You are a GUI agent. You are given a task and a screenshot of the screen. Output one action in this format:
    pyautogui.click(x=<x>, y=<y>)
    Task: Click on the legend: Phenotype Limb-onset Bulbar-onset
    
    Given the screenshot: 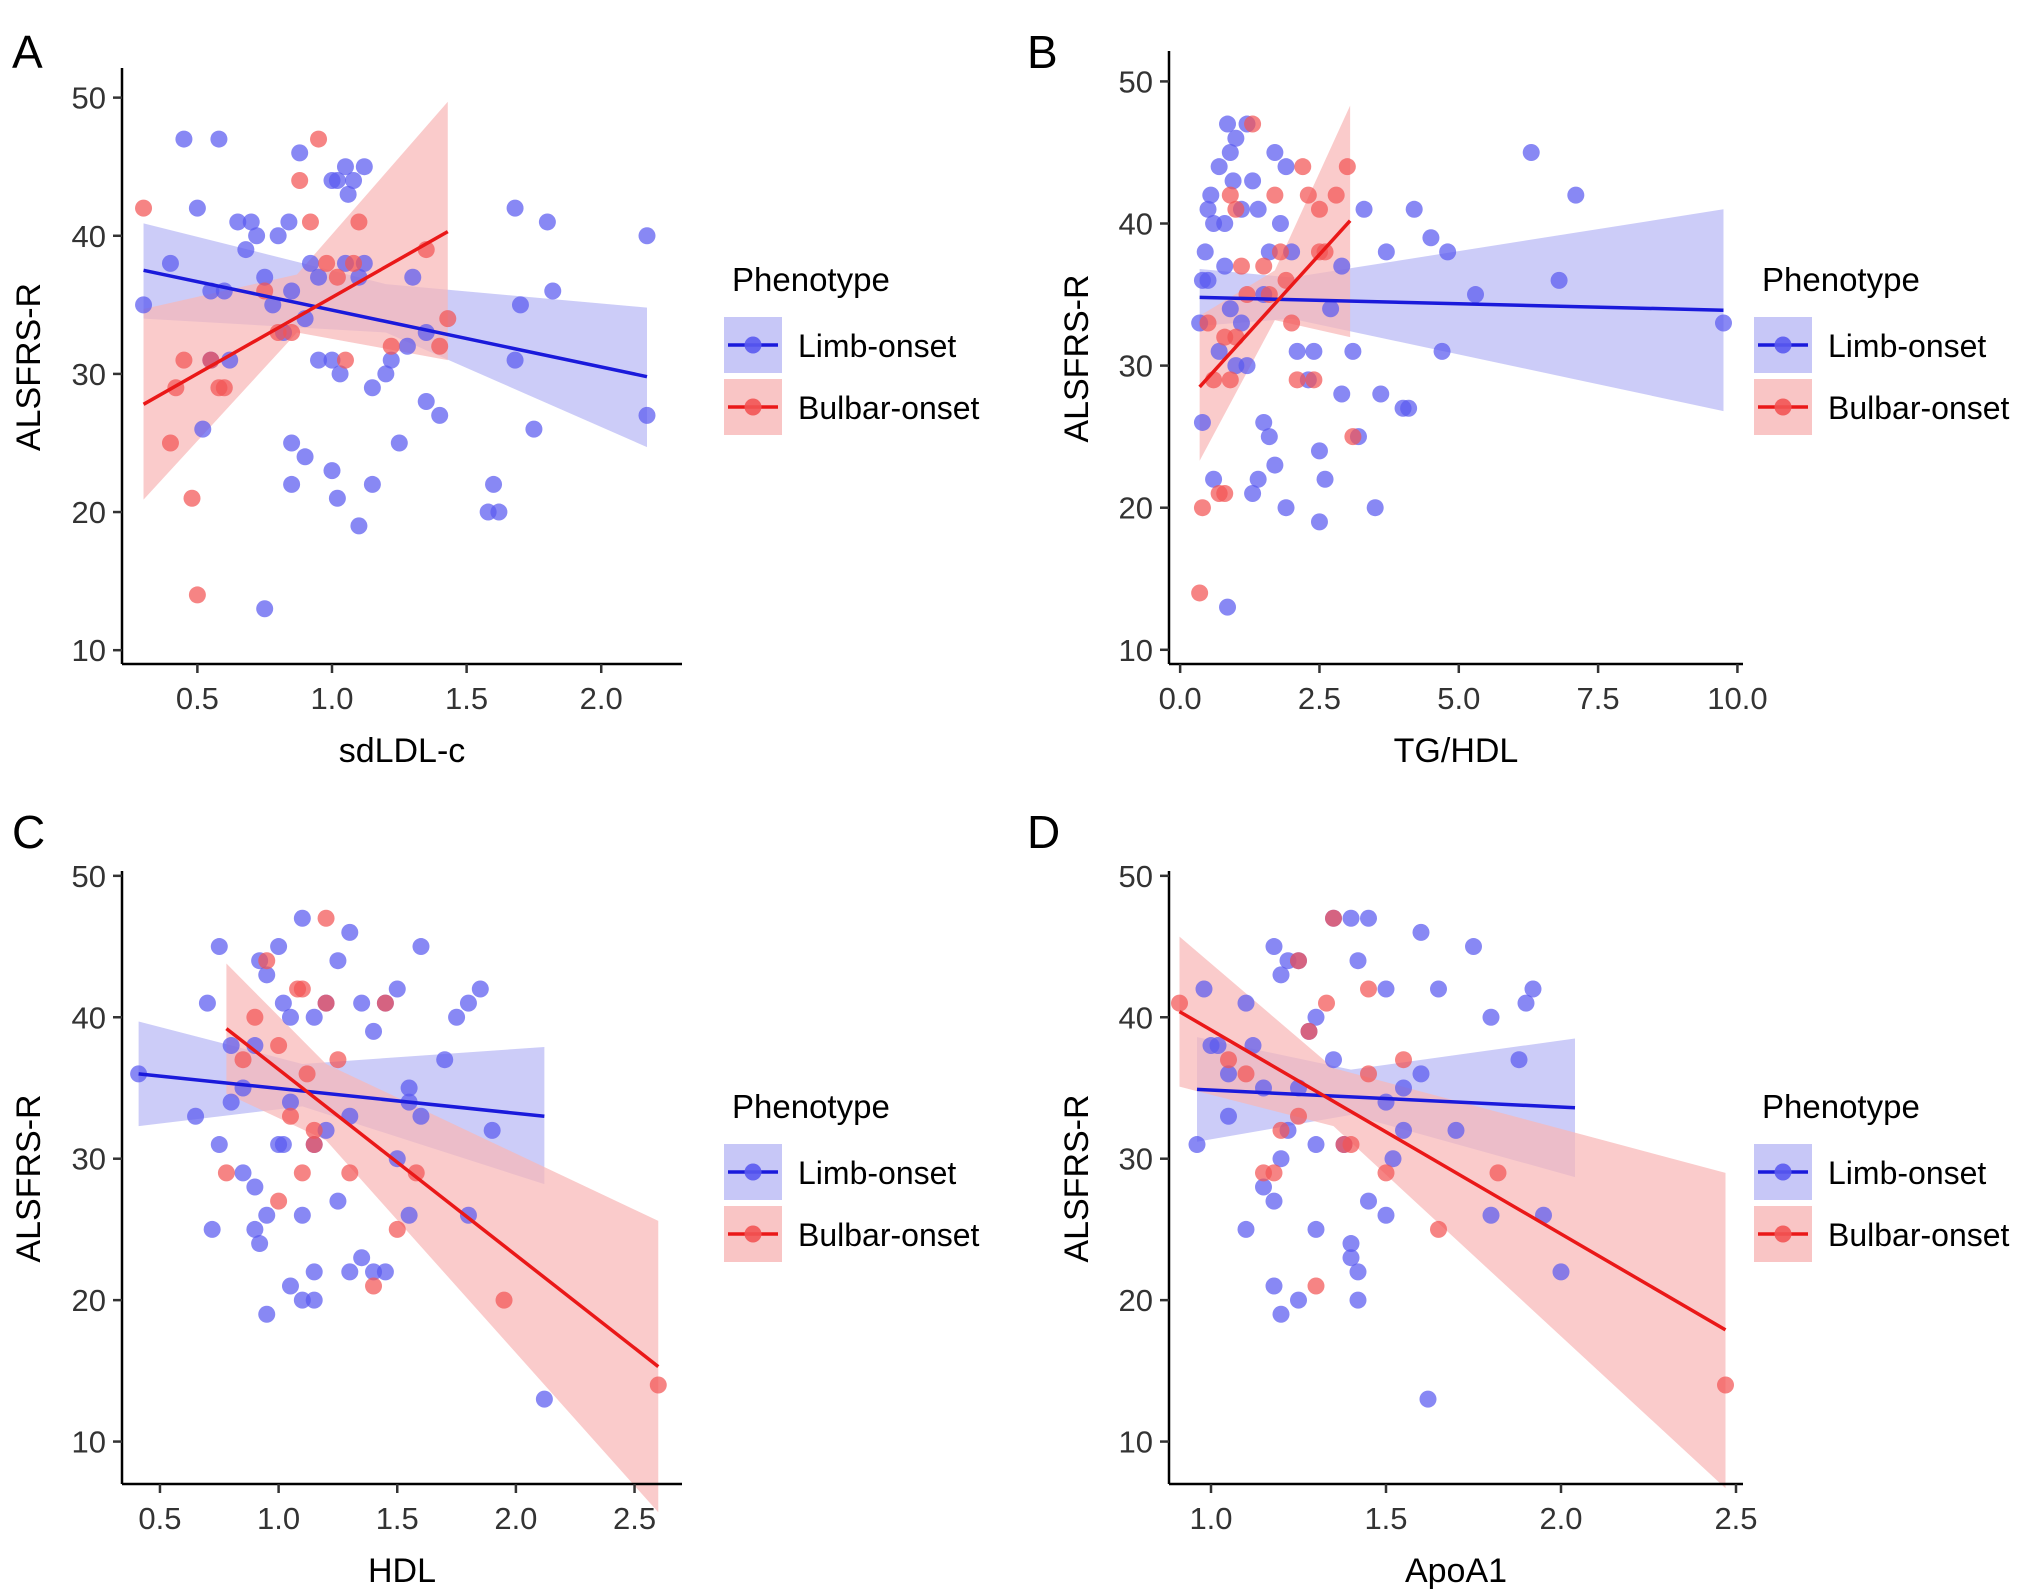 What is the action you would take?
    pyautogui.click(x=852, y=1175)
    